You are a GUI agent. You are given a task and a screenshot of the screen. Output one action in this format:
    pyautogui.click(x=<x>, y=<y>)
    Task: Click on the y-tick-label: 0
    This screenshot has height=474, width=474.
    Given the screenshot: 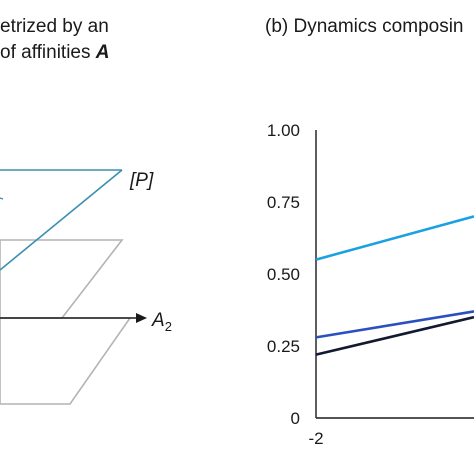 What is the action you would take?
    pyautogui.click(x=295, y=418)
    